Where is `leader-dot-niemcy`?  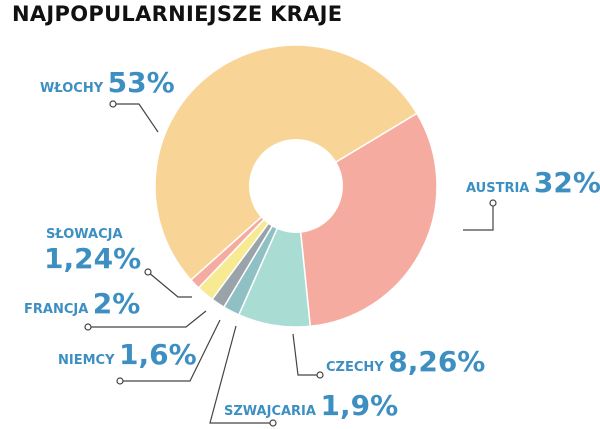
leader-dot-niemcy is located at coordinates (120, 381).